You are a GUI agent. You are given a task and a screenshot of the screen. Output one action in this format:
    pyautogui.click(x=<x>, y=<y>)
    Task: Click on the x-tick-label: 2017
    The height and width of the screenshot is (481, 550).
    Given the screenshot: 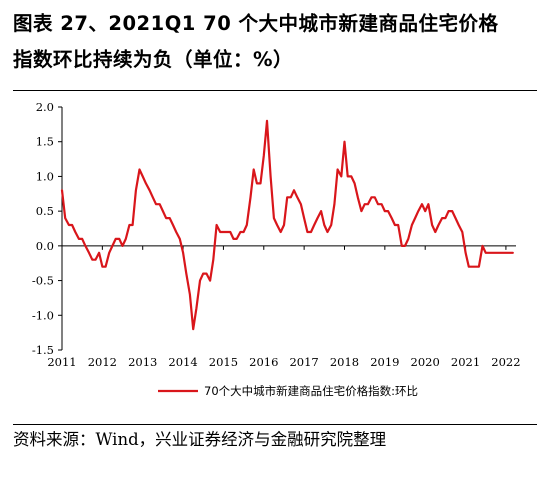 What is the action you would take?
    pyautogui.click(x=303, y=362)
    